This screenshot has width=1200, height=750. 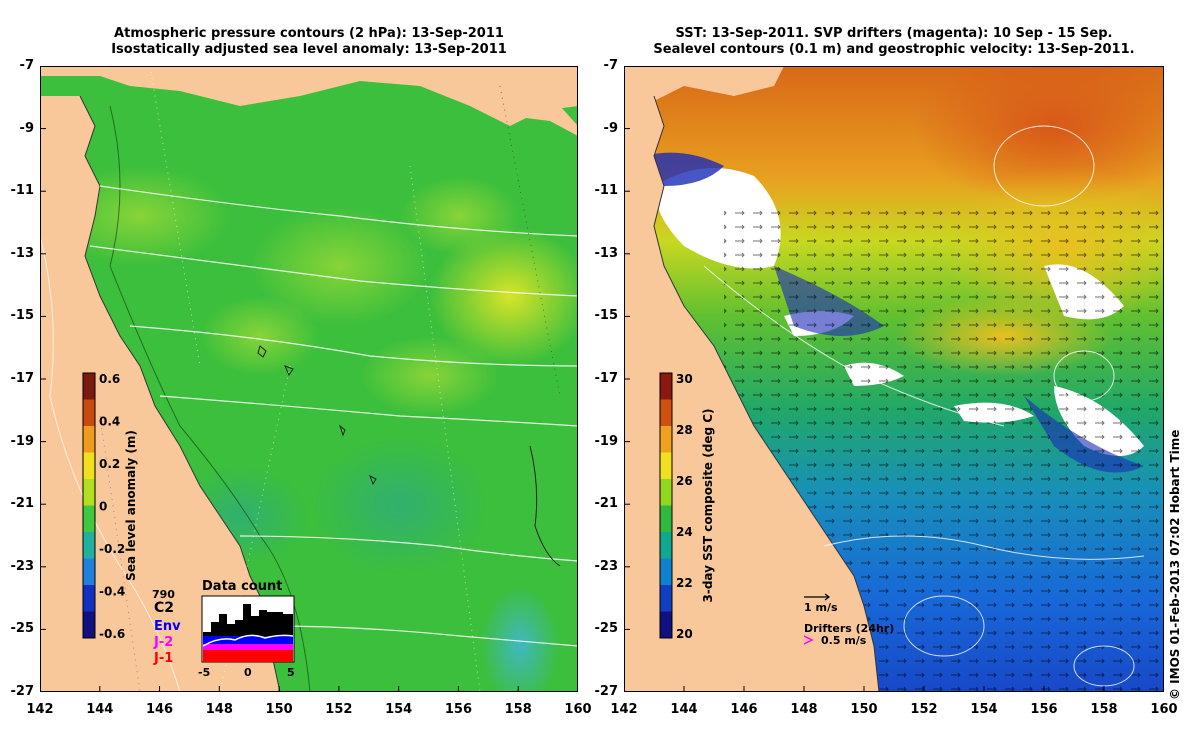 I want to click on right-x-tick-label: 154, so click(x=984, y=709).